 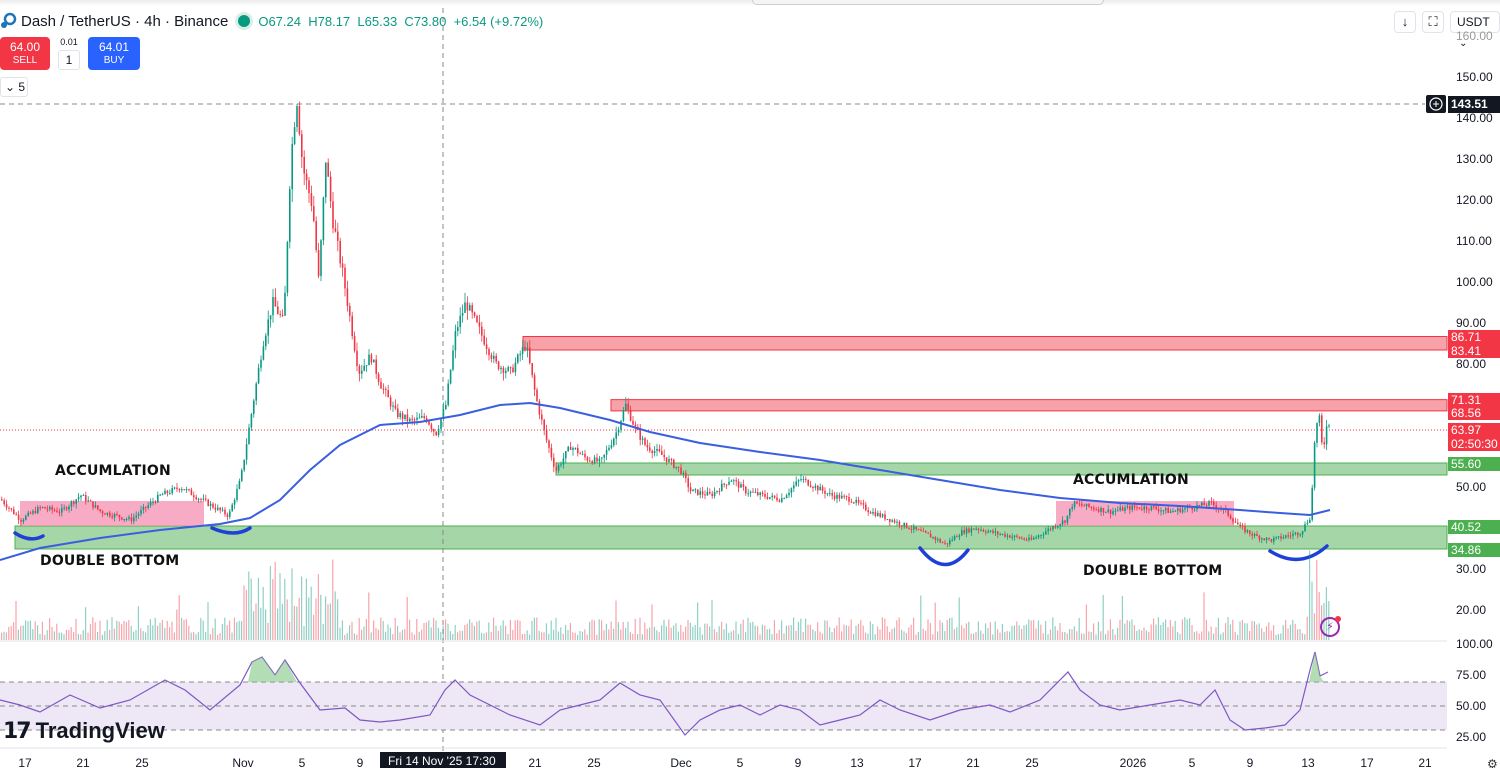 What do you see at coordinates (113, 471) in the screenshot?
I see `annotation-accumulation-left: ACCUMLATION` at bounding box center [113, 471].